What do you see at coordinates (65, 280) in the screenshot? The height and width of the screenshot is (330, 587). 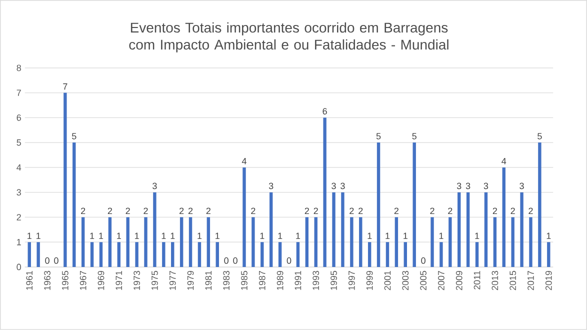 I see `x-tick-label: 1965` at bounding box center [65, 280].